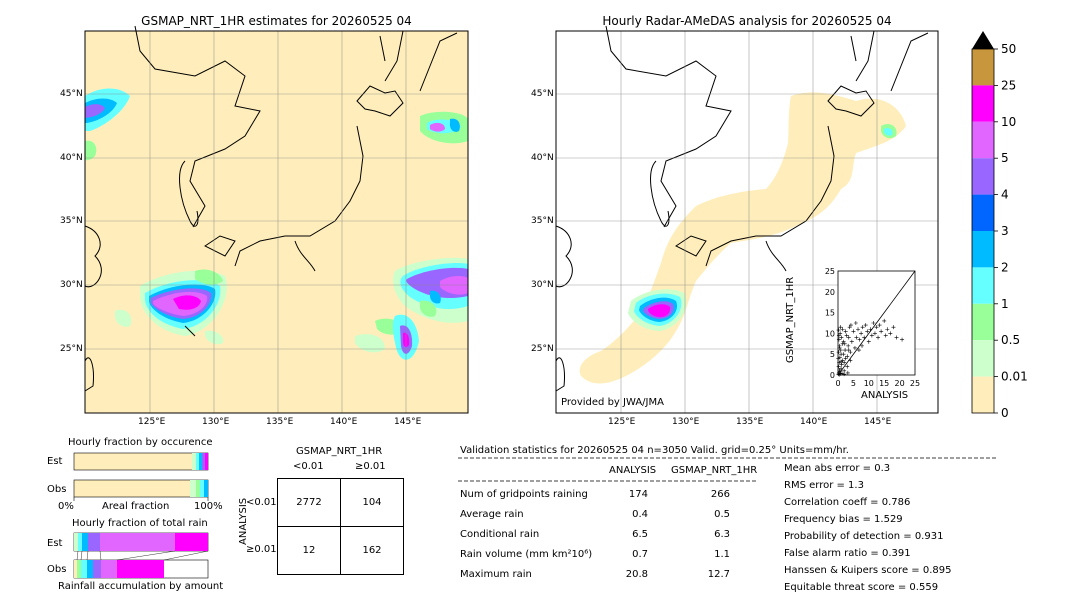  I want to click on stat-analysis-maximum: 20.8, so click(636, 574).